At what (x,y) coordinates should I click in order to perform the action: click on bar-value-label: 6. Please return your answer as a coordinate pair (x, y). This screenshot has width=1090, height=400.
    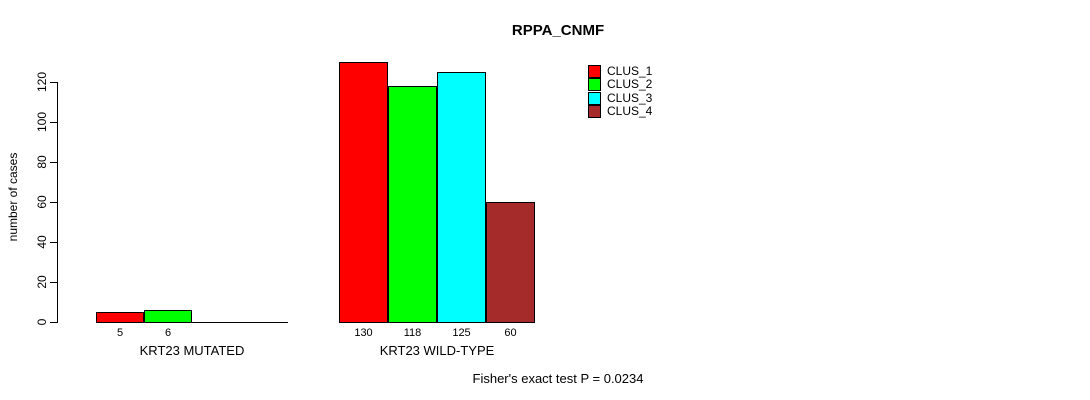
    Looking at the image, I should click on (168, 333).